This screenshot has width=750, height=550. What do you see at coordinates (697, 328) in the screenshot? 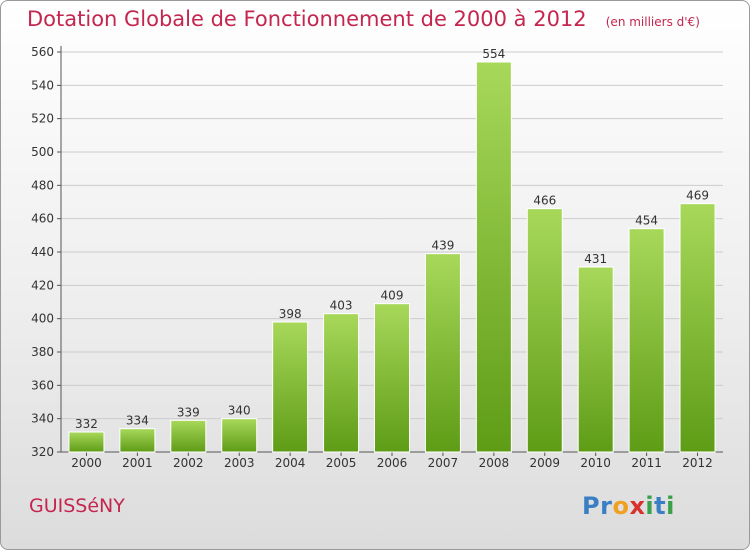
I see `bar-2012` at bounding box center [697, 328].